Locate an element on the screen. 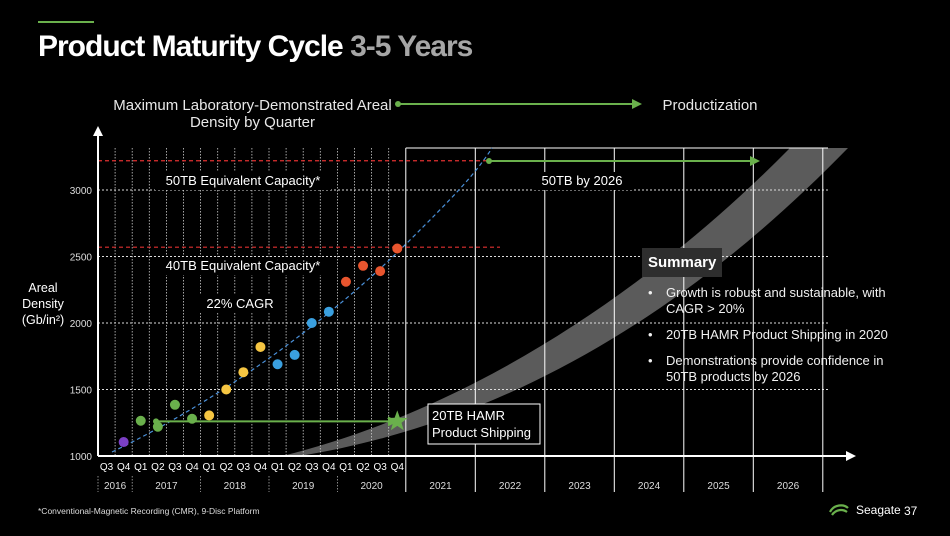 Image resolution: width=950 pixels, height=536 pixels. summary-bullet: 20TB HAMR Product Shipping in 2020 is located at coordinates (777, 335).